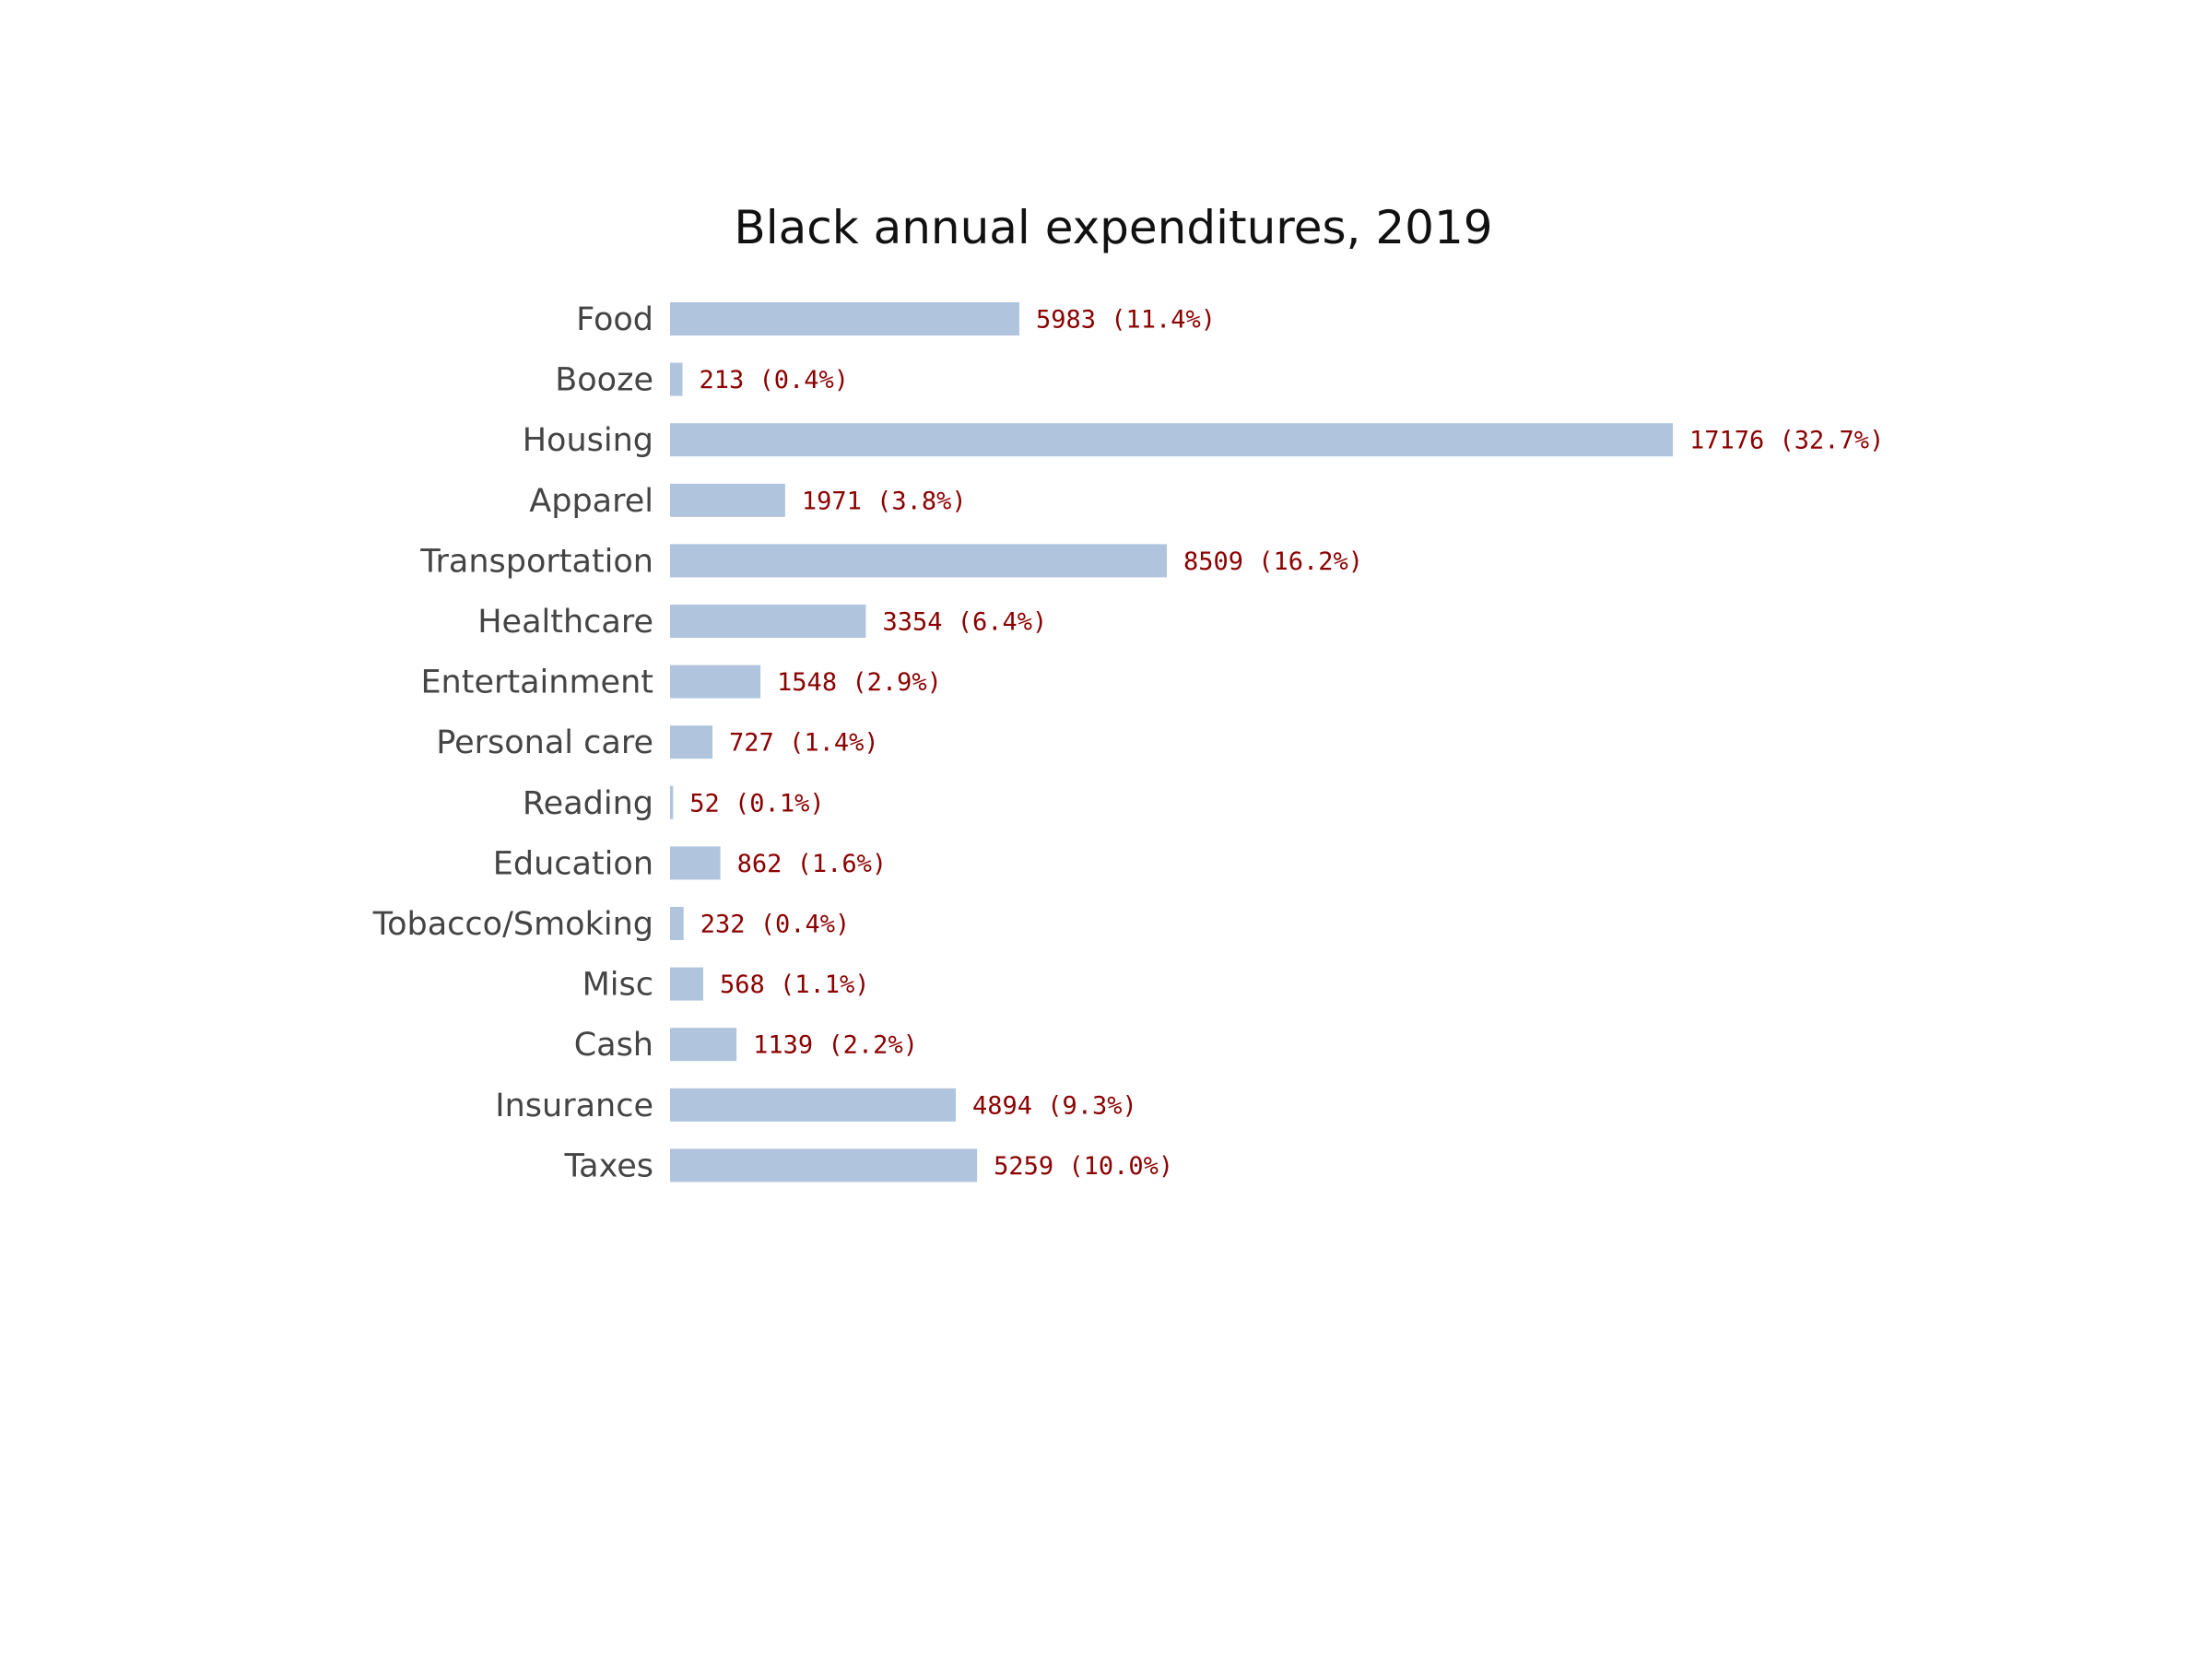 This screenshot has width=2212, height=1659. I want to click on category-label: Misc, so click(617, 985).